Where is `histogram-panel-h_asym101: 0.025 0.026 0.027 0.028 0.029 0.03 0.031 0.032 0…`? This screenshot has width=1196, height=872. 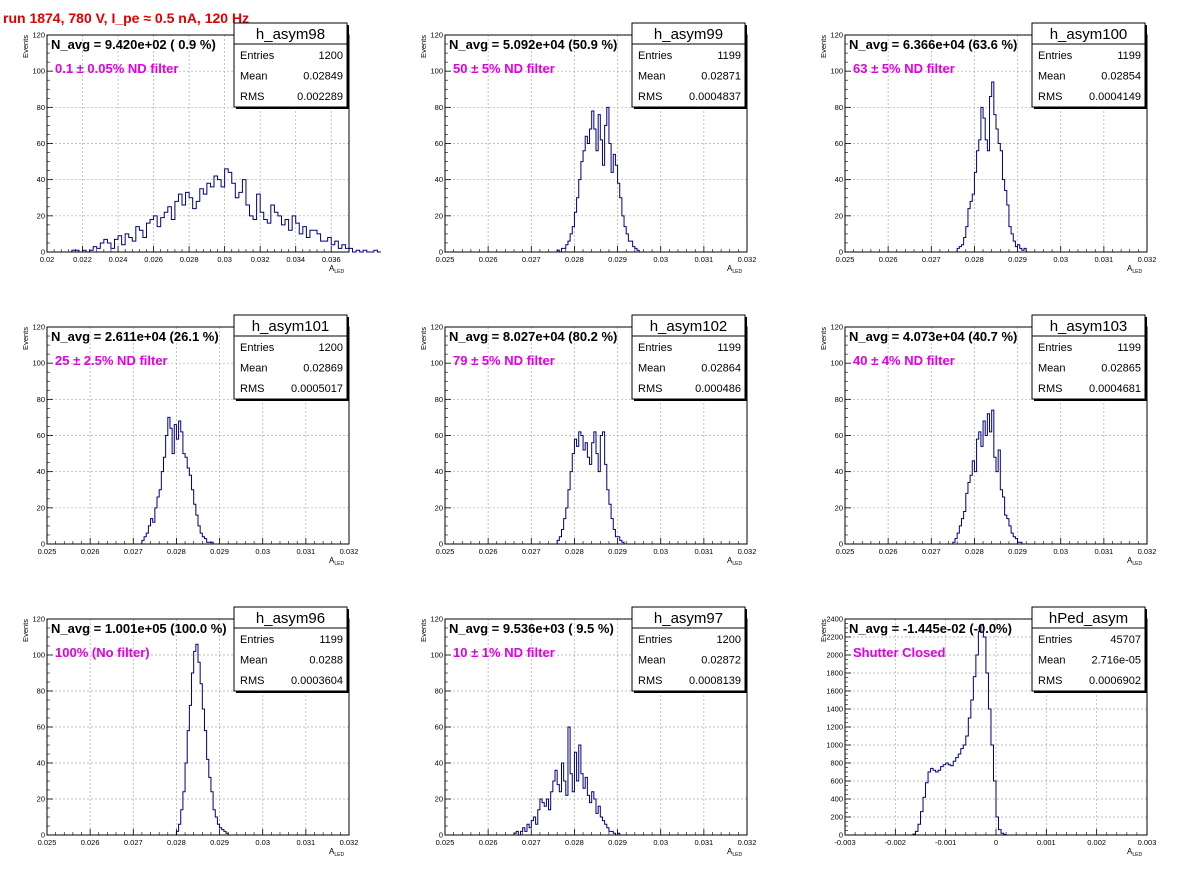
histogram-panel-h_asym101: 0.025 0.026 0.027 0.028 0.029 0.03 0.031 0.032 0… is located at coordinates (190, 440).